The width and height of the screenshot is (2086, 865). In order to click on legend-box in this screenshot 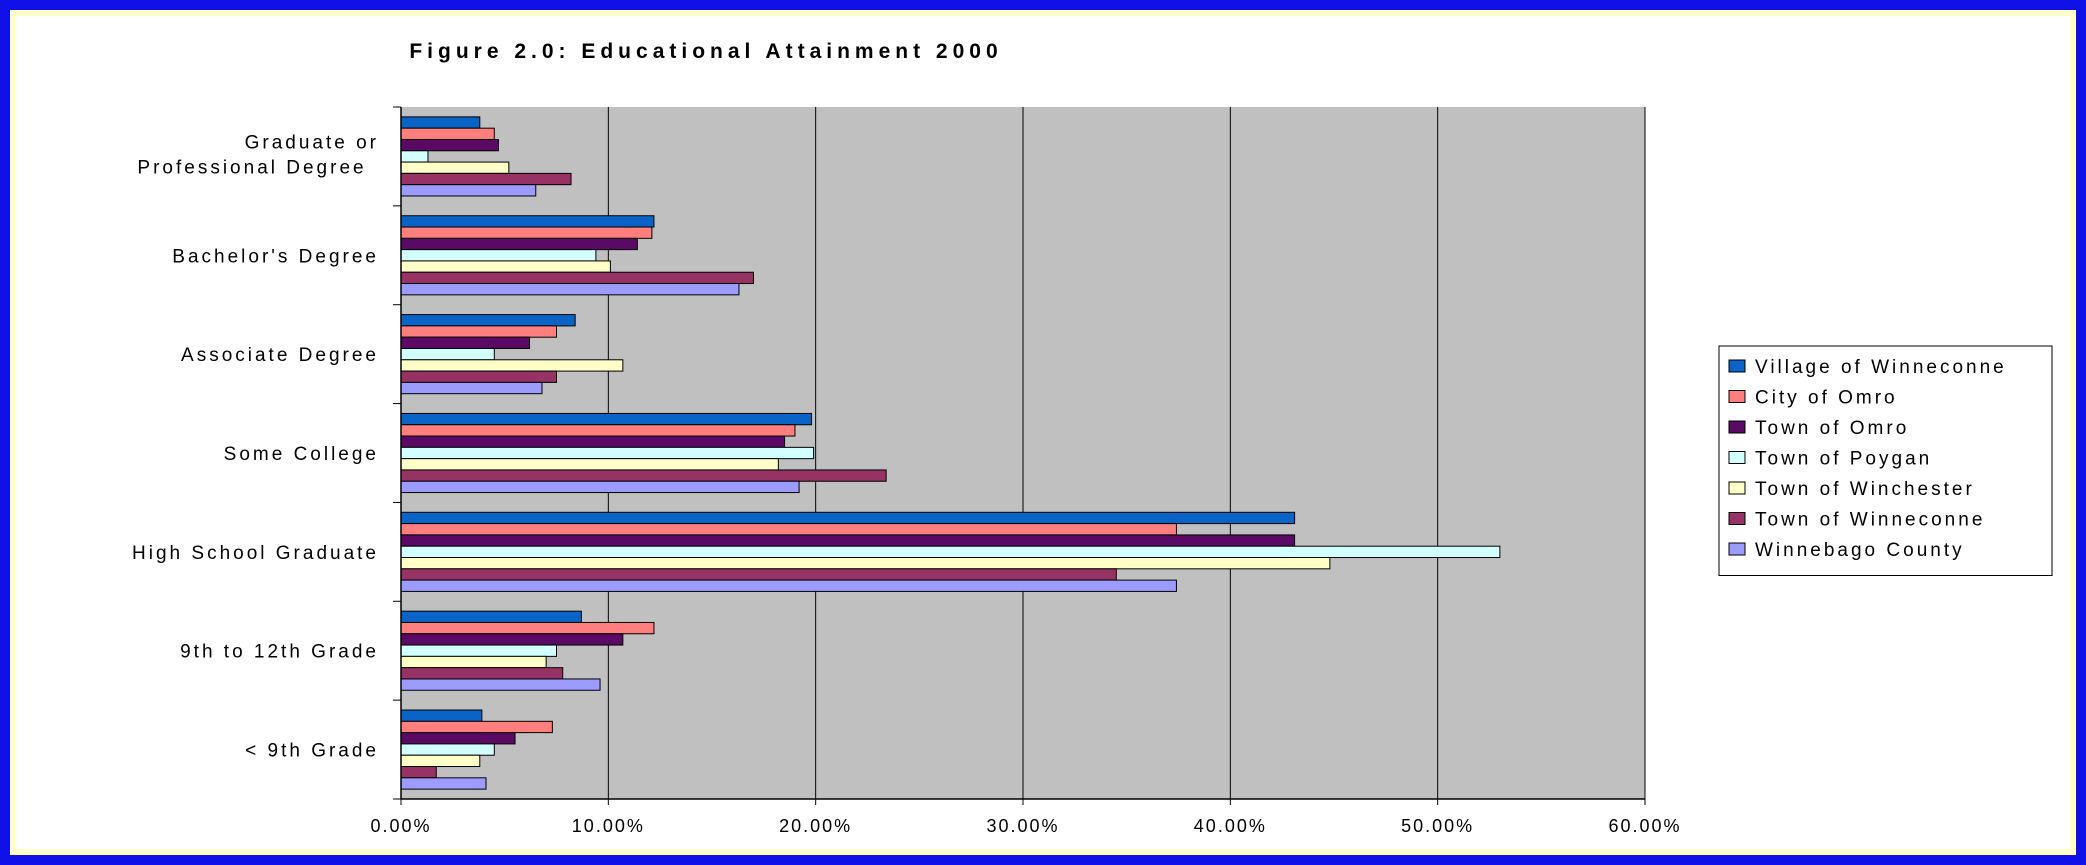, I will do `click(1885, 460)`.